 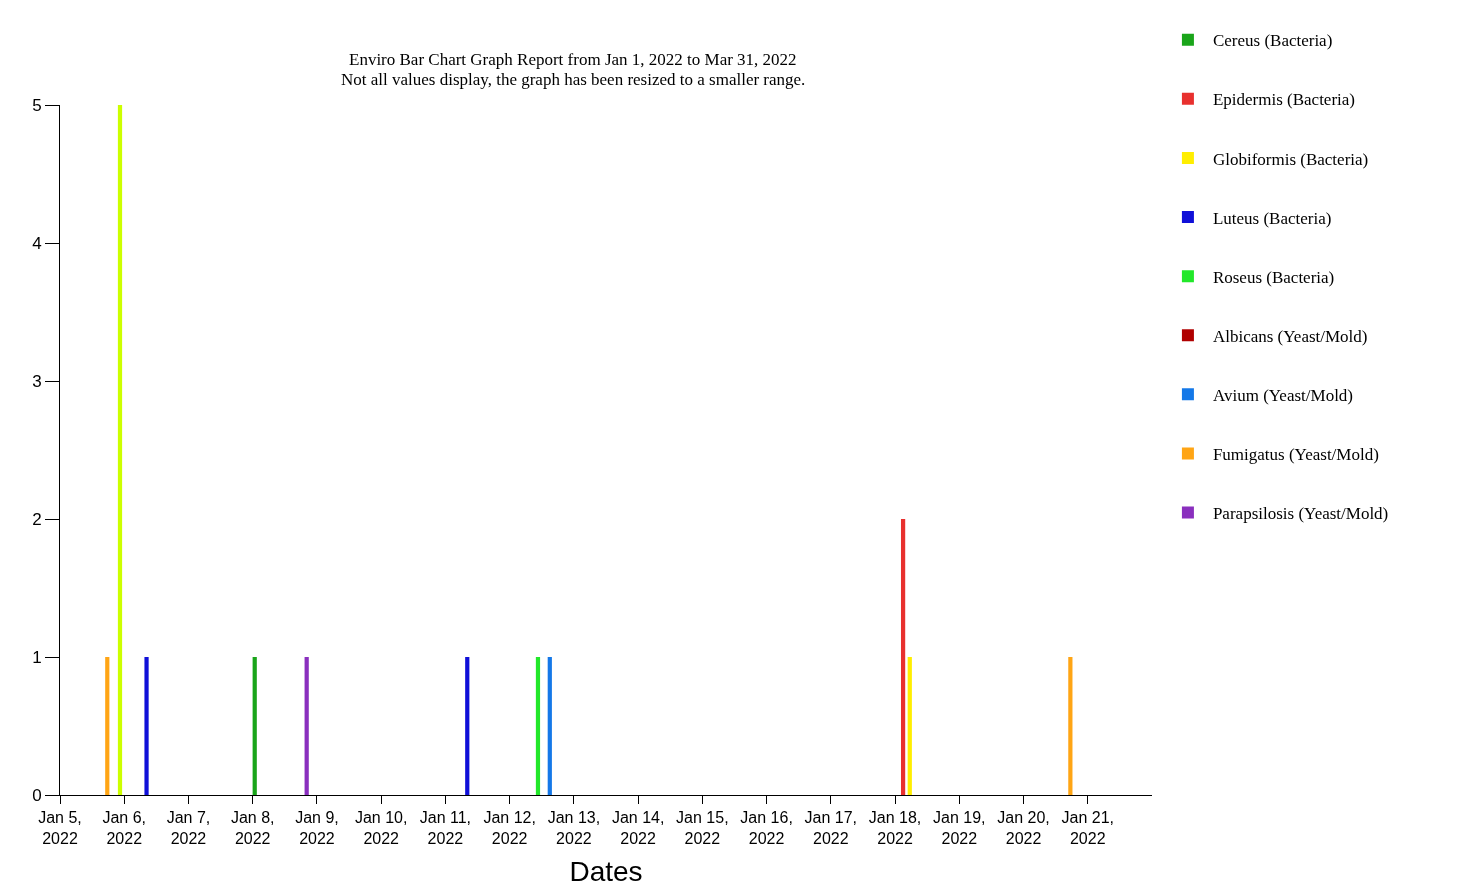 I want to click on legend-label: Avium (Yeast/Mold), so click(x=1283, y=395).